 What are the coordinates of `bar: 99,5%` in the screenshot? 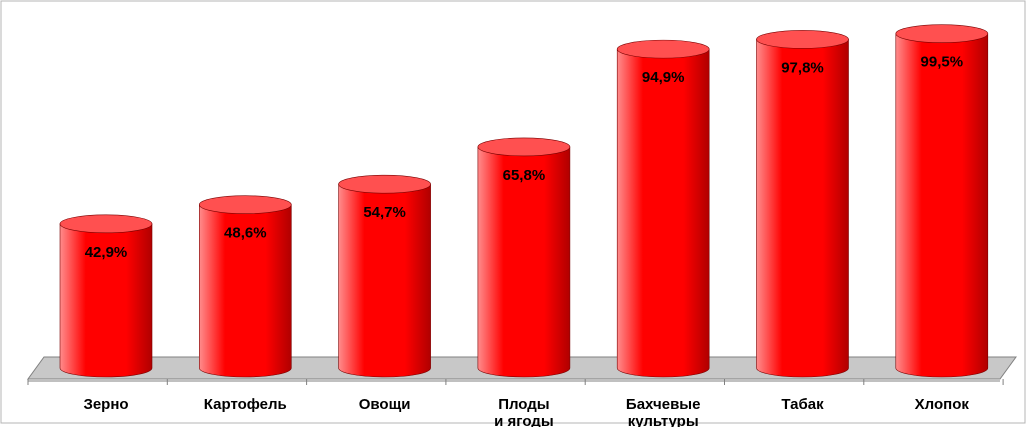 It's located at (942, 201).